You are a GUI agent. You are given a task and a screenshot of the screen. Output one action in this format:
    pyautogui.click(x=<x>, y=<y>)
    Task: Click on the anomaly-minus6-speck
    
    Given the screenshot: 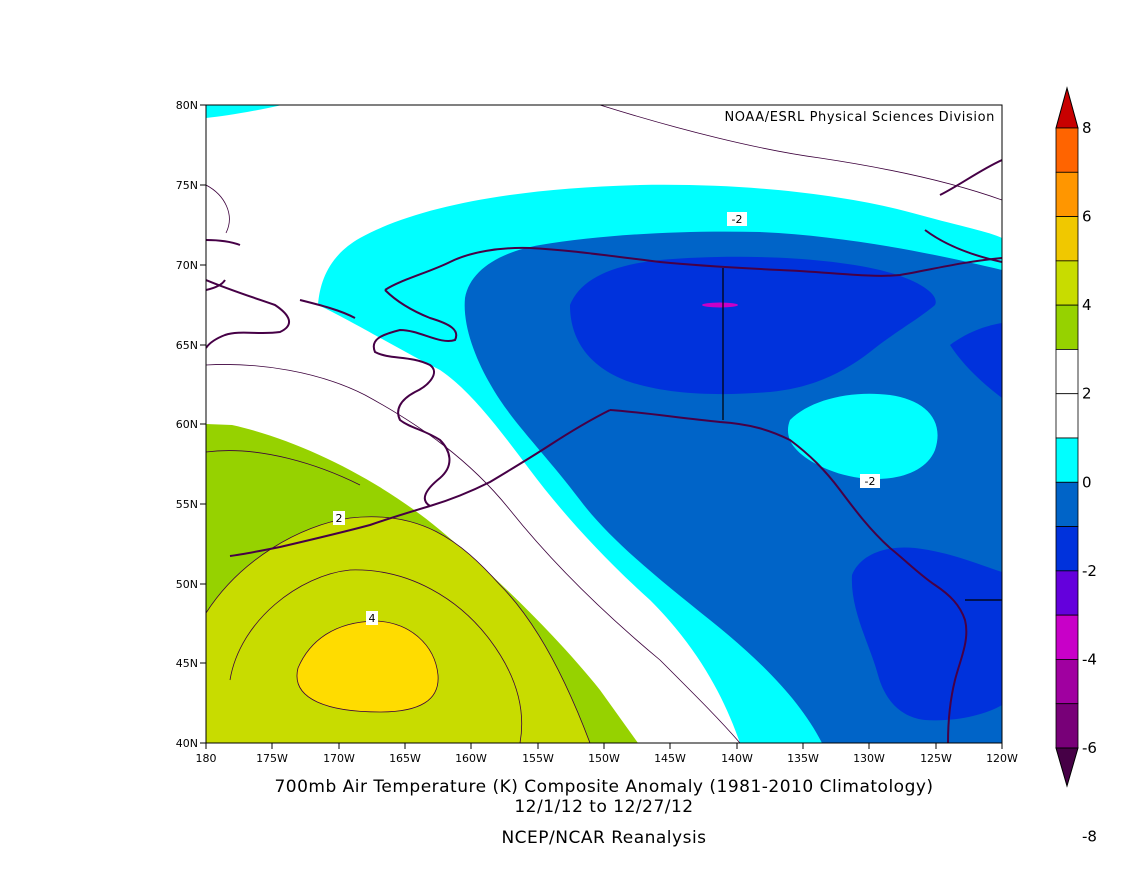 What is the action you would take?
    pyautogui.click(x=720, y=305)
    